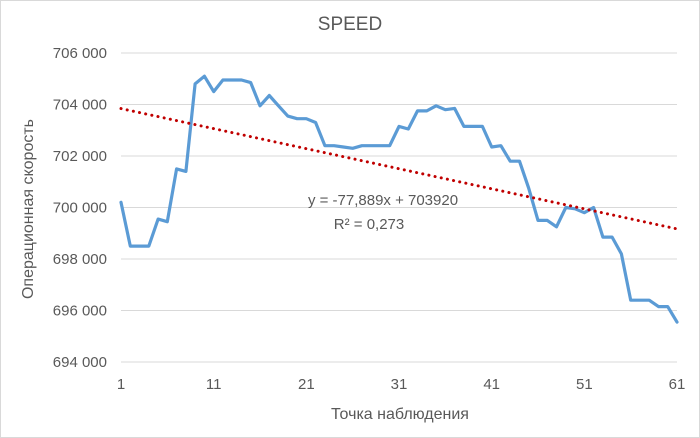 The height and width of the screenshot is (438, 700). Describe the element at coordinates (491, 384) in the screenshot. I see `x-tick-label: 41` at that location.